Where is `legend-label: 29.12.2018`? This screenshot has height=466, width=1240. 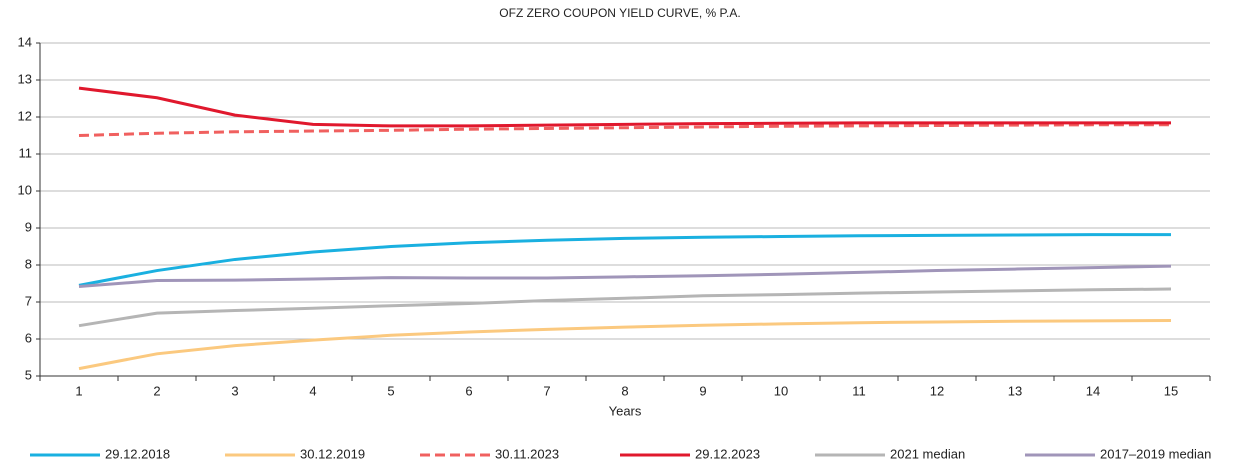 legend-label: 29.12.2018 is located at coordinates (137, 453).